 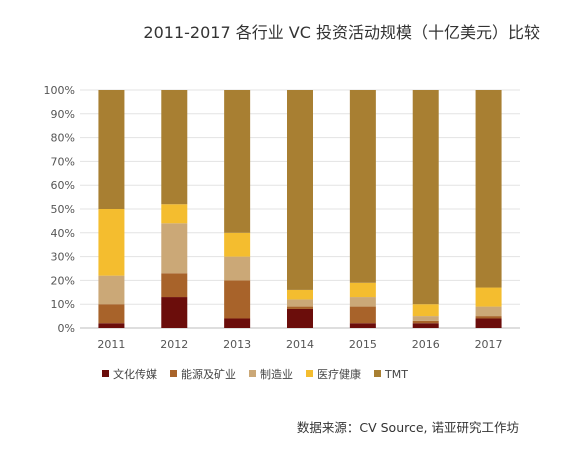 I want to click on legend-label: 制造业, so click(x=276, y=374).